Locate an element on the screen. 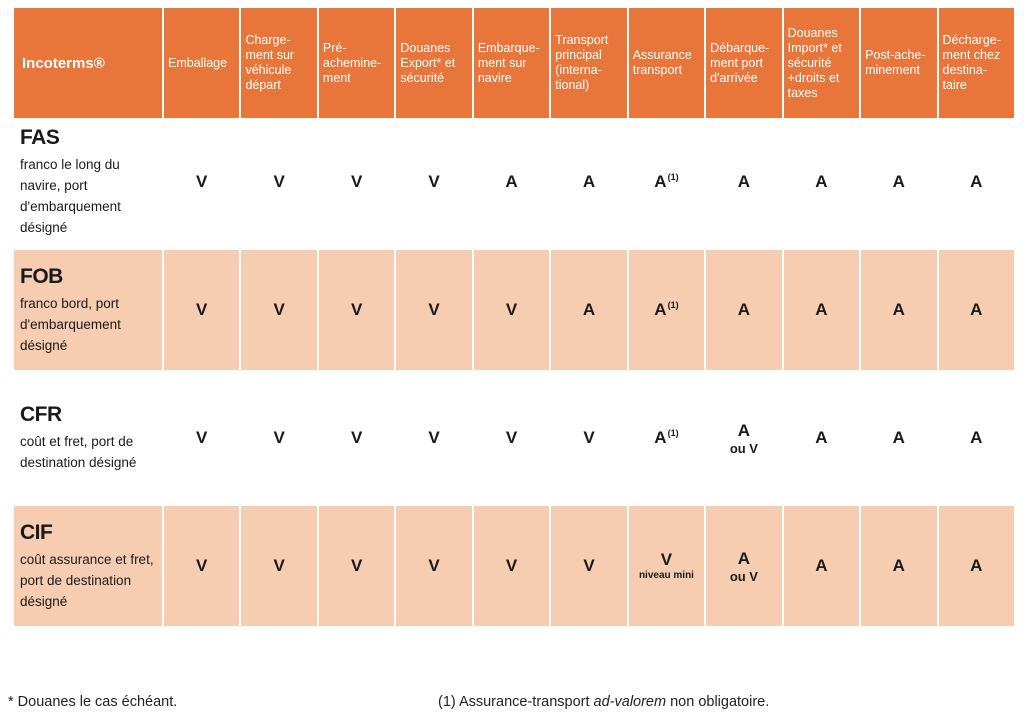 This screenshot has height=727, width=1024. incoterm-description: franco bord, port d'embarquement désigné is located at coordinates (70, 324).